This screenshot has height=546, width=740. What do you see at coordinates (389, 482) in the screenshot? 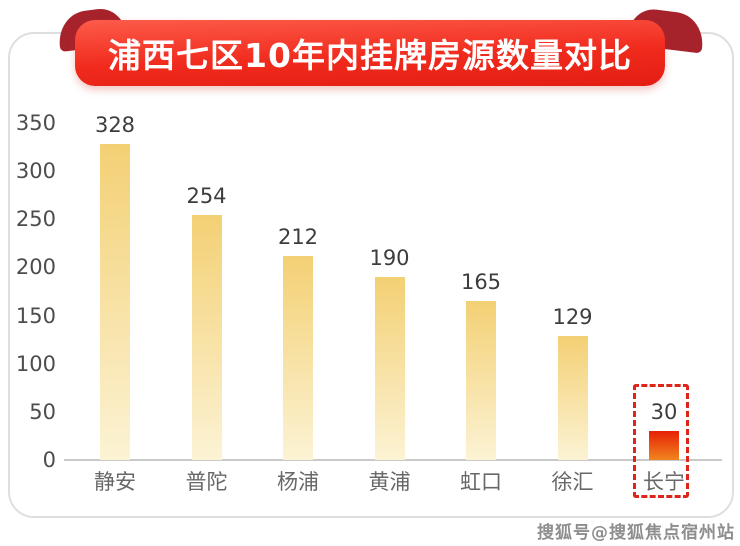
I see `x-tick-label: 黄浦` at bounding box center [389, 482].